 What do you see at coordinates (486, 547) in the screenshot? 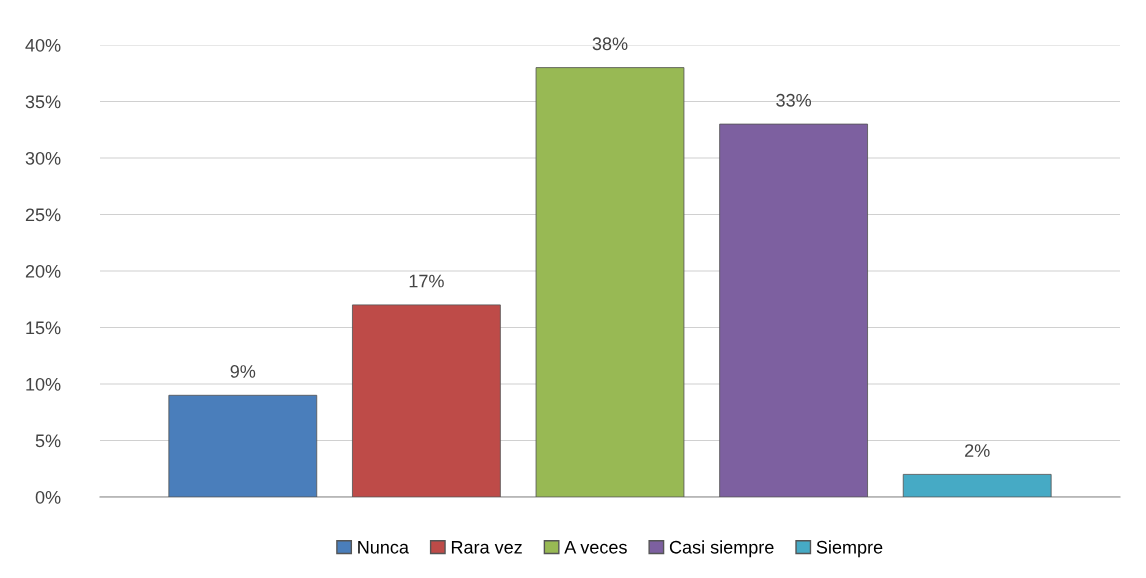
I see `legend-label: Rara vez` at bounding box center [486, 547].